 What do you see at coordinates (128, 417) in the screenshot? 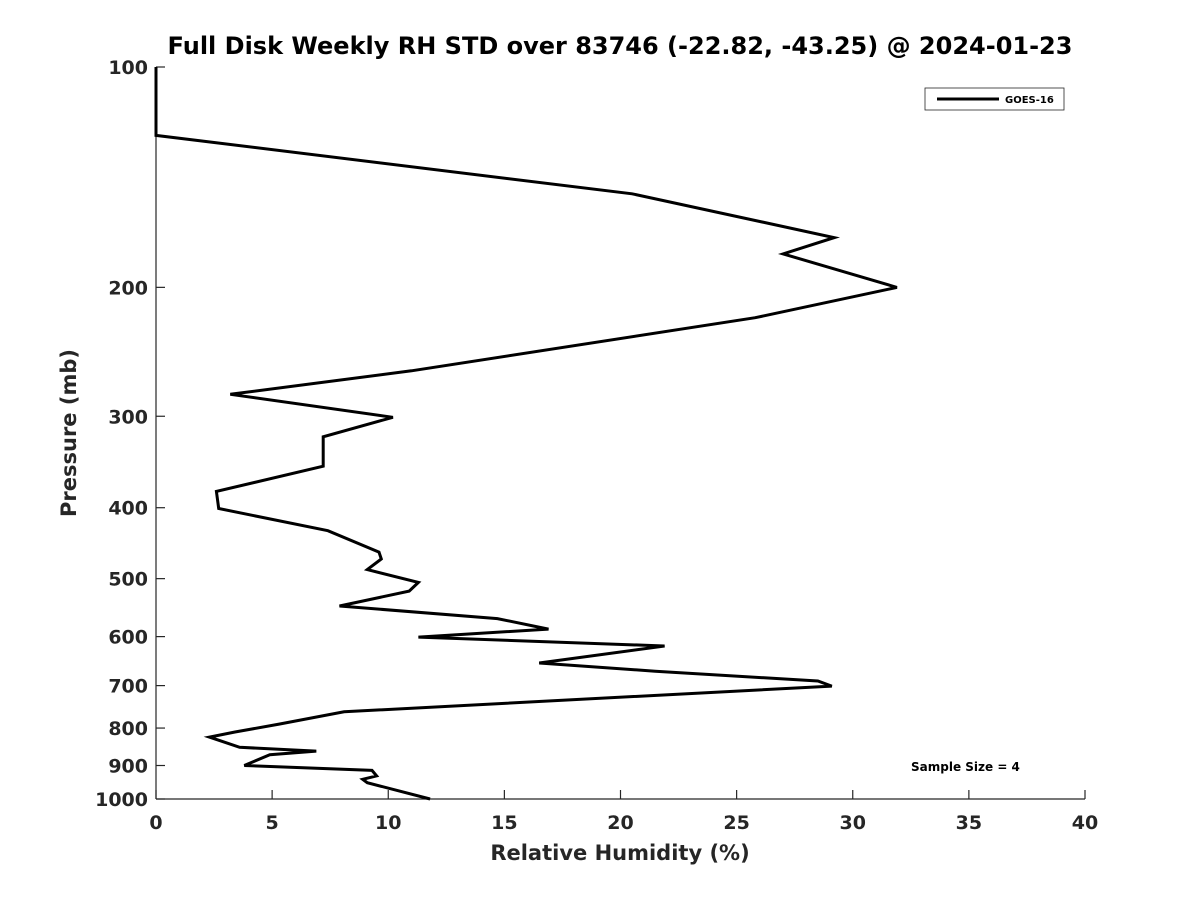
I see `y-tick-label: 300` at bounding box center [128, 417].